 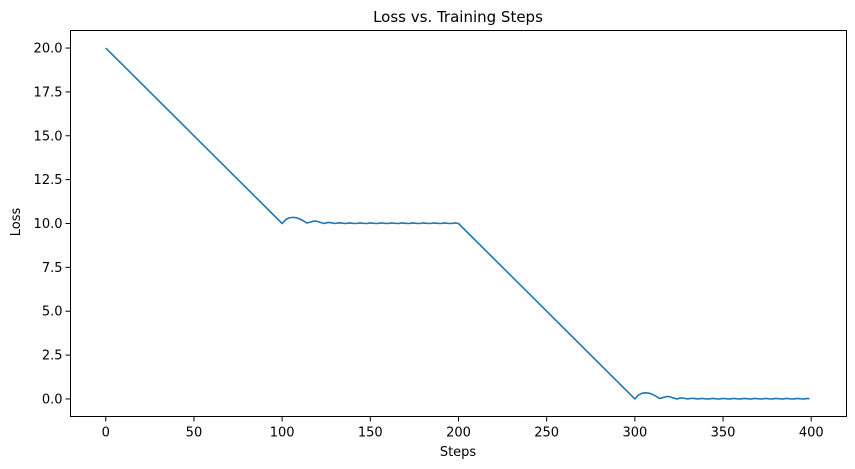 What do you see at coordinates (52, 312) in the screenshot?
I see `y-tick-label: 5.0` at bounding box center [52, 312].